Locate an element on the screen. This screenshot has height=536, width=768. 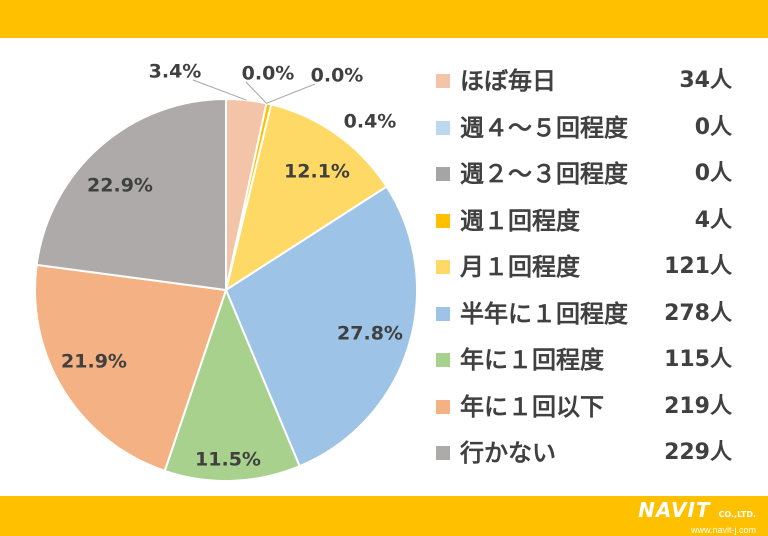
top-band is located at coordinates (384, 19).